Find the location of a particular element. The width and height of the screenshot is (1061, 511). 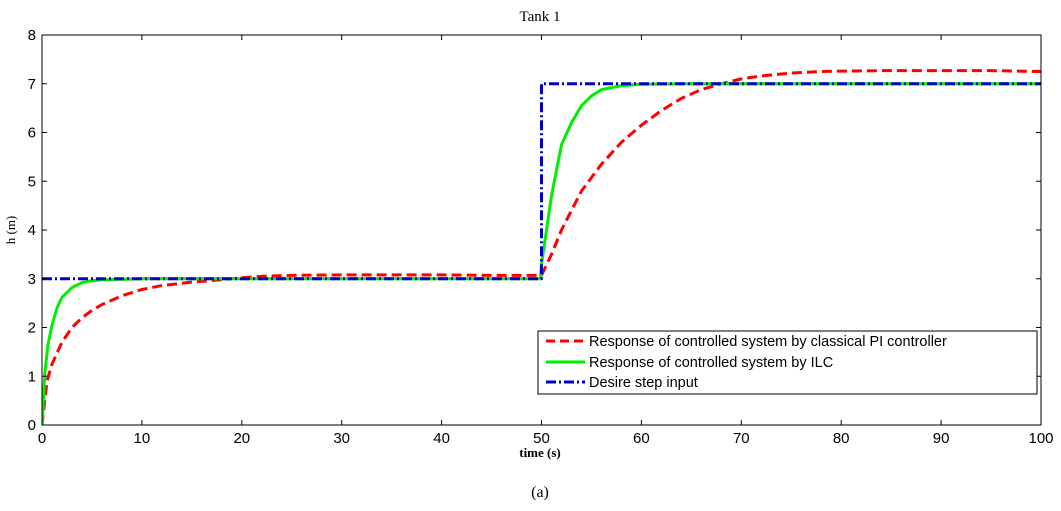

x-tick-label: 90 is located at coordinates (941, 438).